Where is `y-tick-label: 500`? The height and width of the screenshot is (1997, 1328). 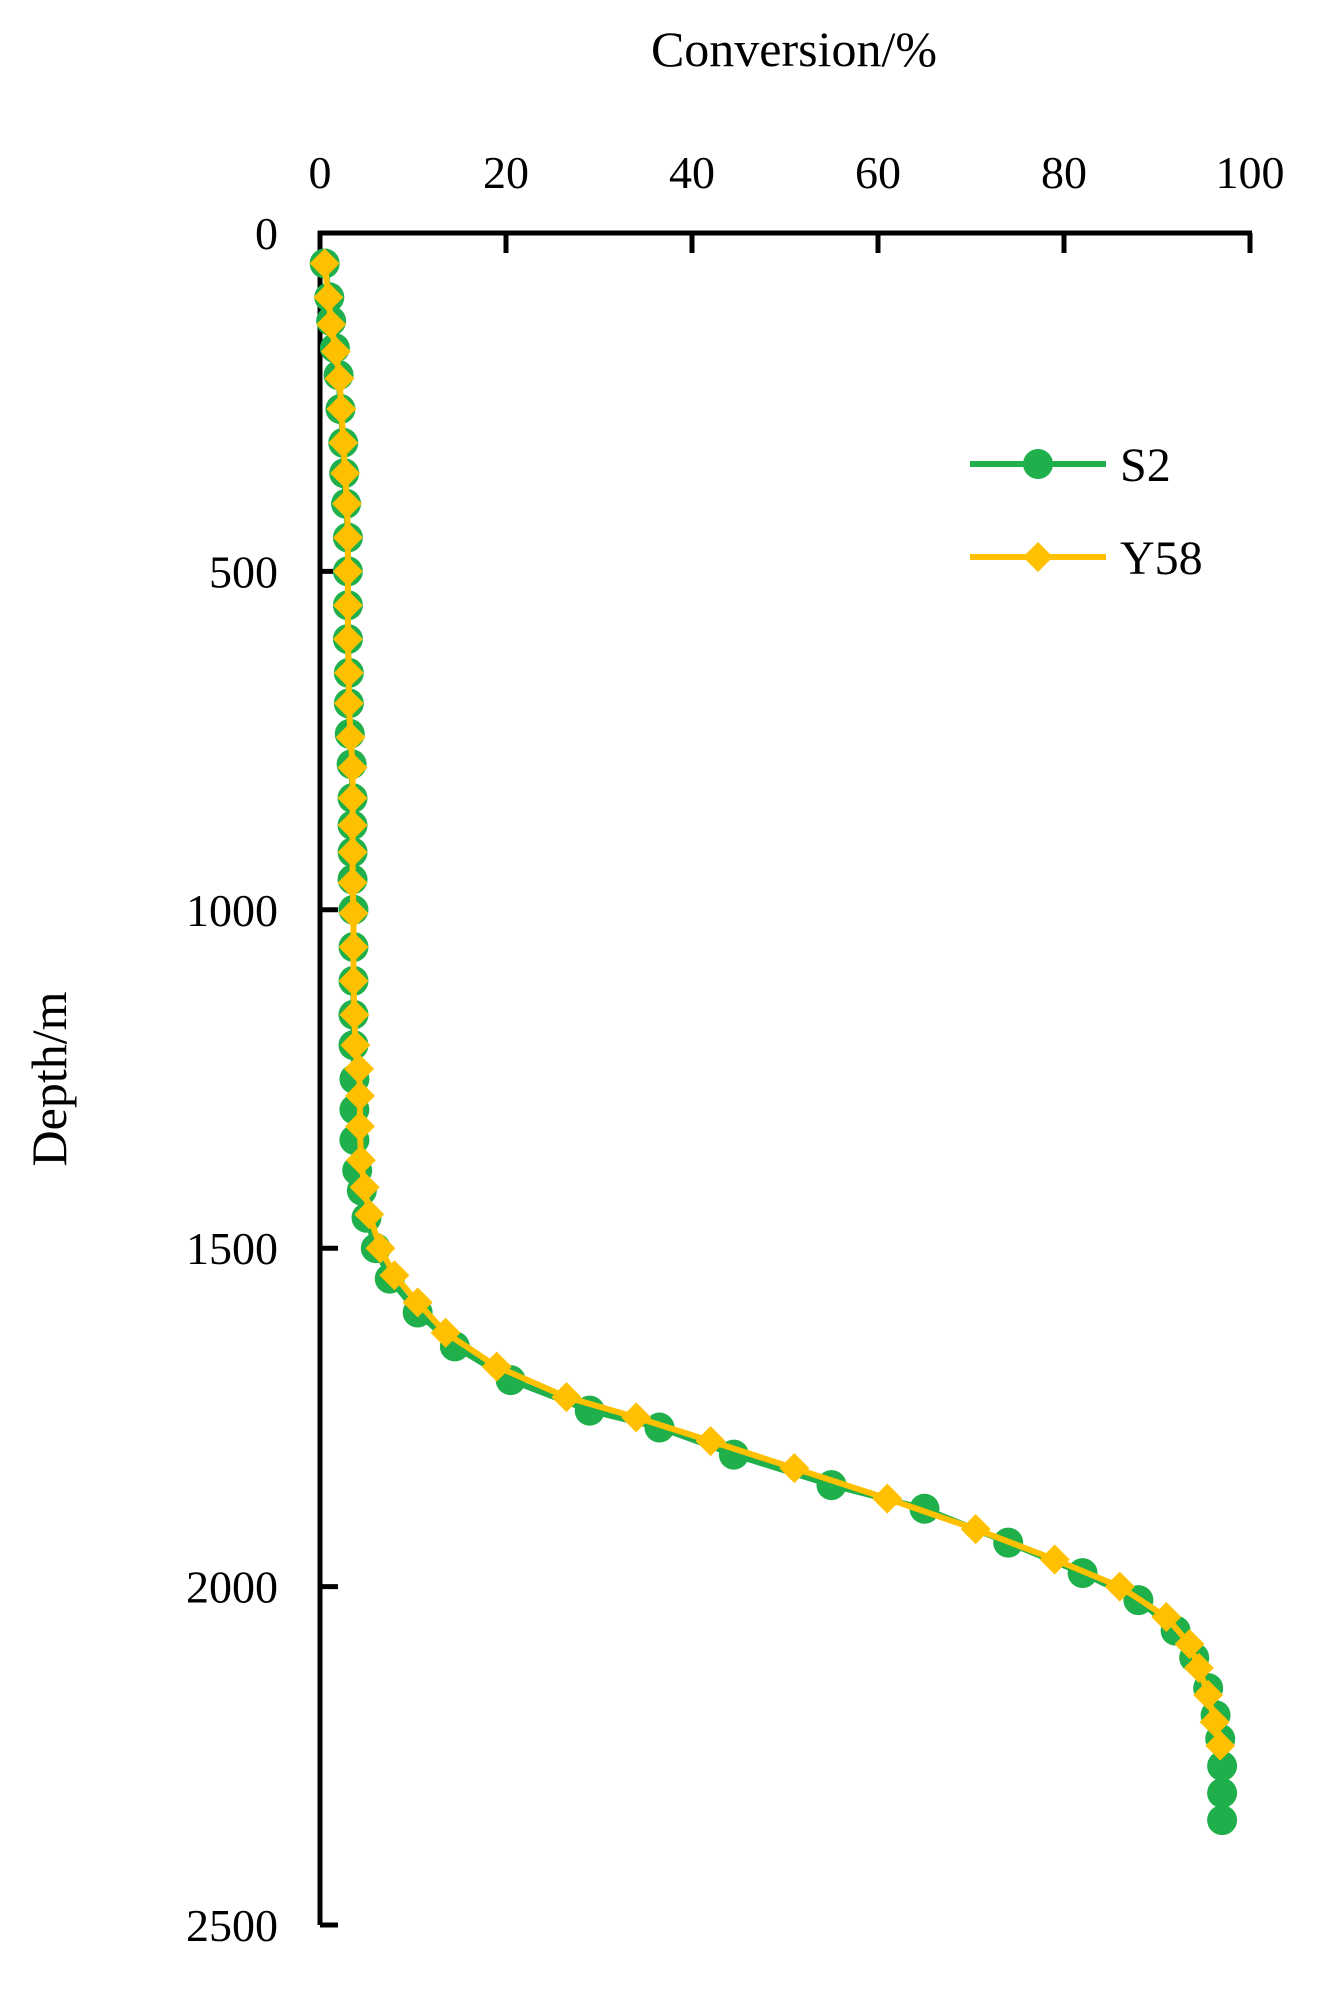
y-tick-label: 500 is located at coordinates (243, 571).